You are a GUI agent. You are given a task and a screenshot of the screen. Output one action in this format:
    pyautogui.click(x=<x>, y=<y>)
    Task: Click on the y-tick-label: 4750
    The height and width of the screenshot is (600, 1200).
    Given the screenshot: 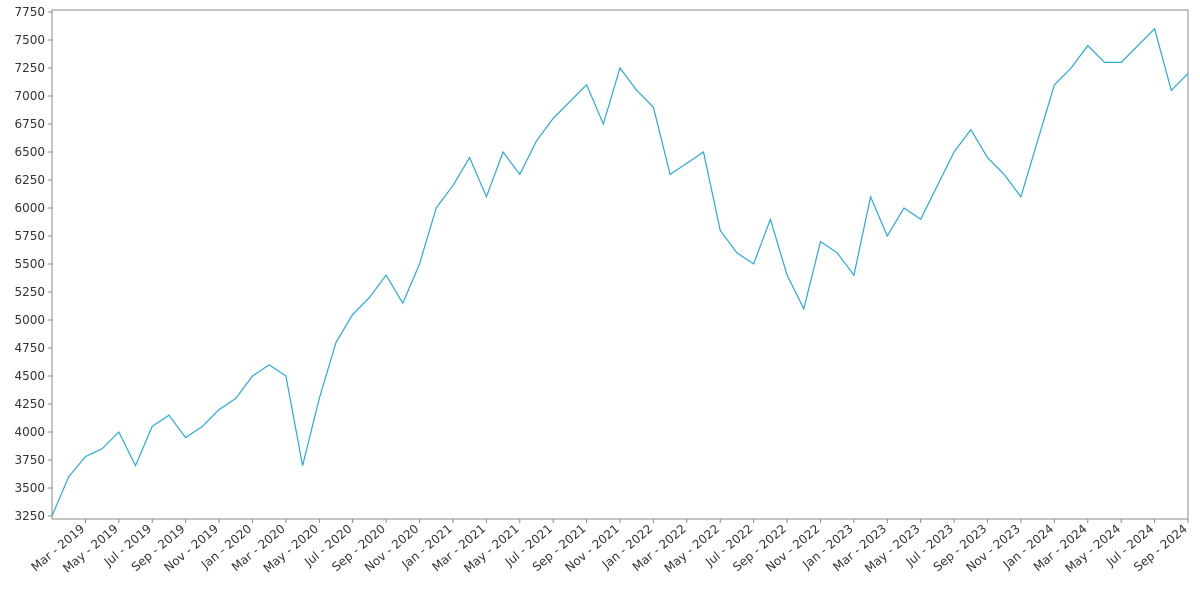 What is the action you would take?
    pyautogui.click(x=29, y=348)
    